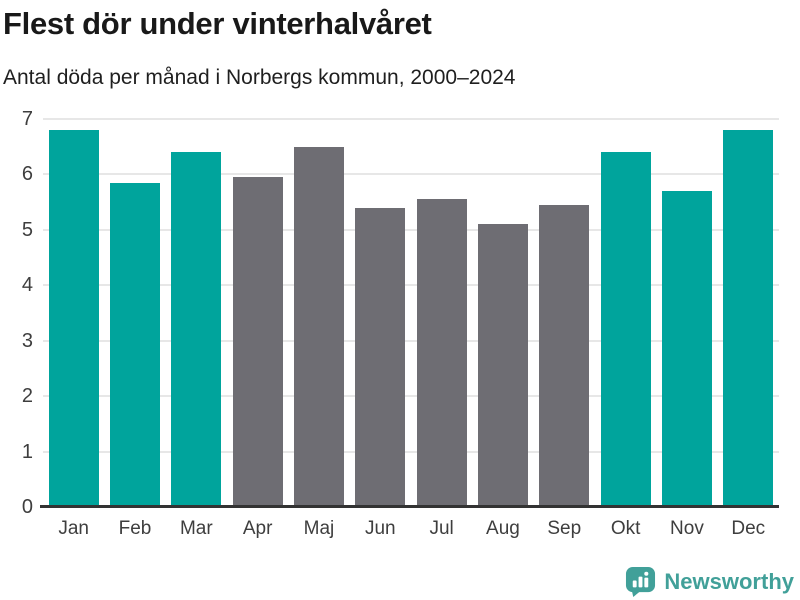 The height and width of the screenshot is (600, 800). Describe the element at coordinates (27, 340) in the screenshot. I see `y-tick-label-3: 3` at that location.